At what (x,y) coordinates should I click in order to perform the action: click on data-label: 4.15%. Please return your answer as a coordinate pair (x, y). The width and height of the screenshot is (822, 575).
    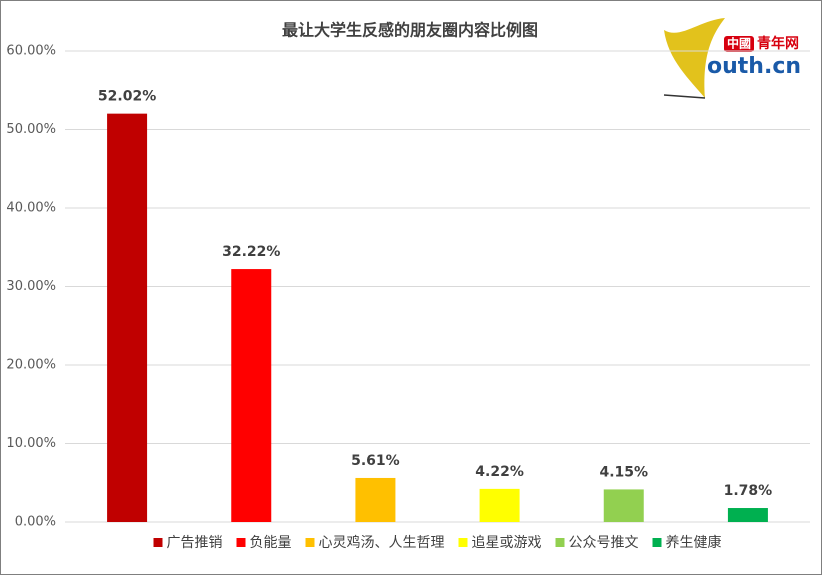
    Looking at the image, I should click on (623, 472).